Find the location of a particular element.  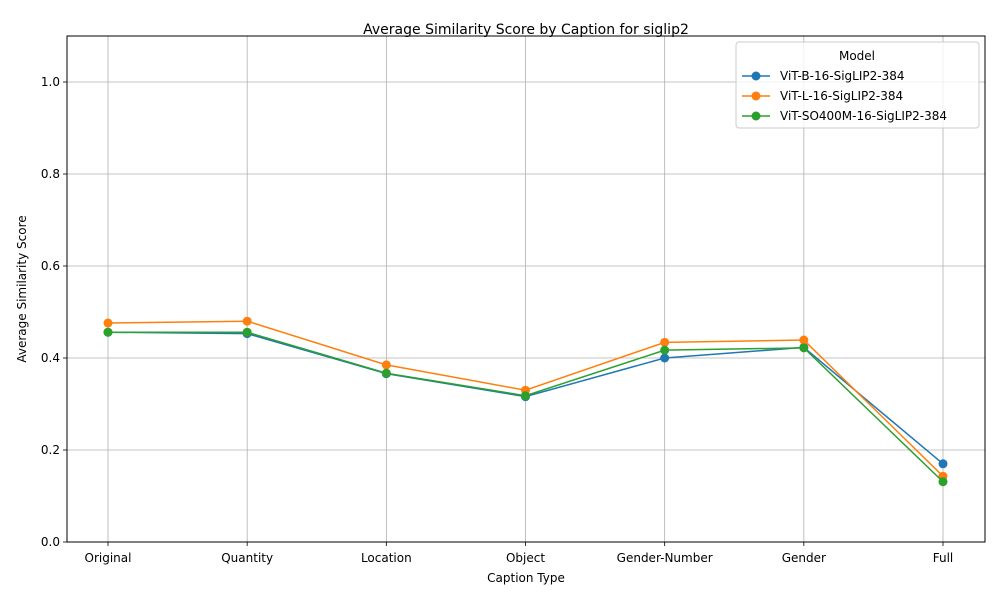

y-axis-title: Average Similarity Score is located at coordinates (22, 288).